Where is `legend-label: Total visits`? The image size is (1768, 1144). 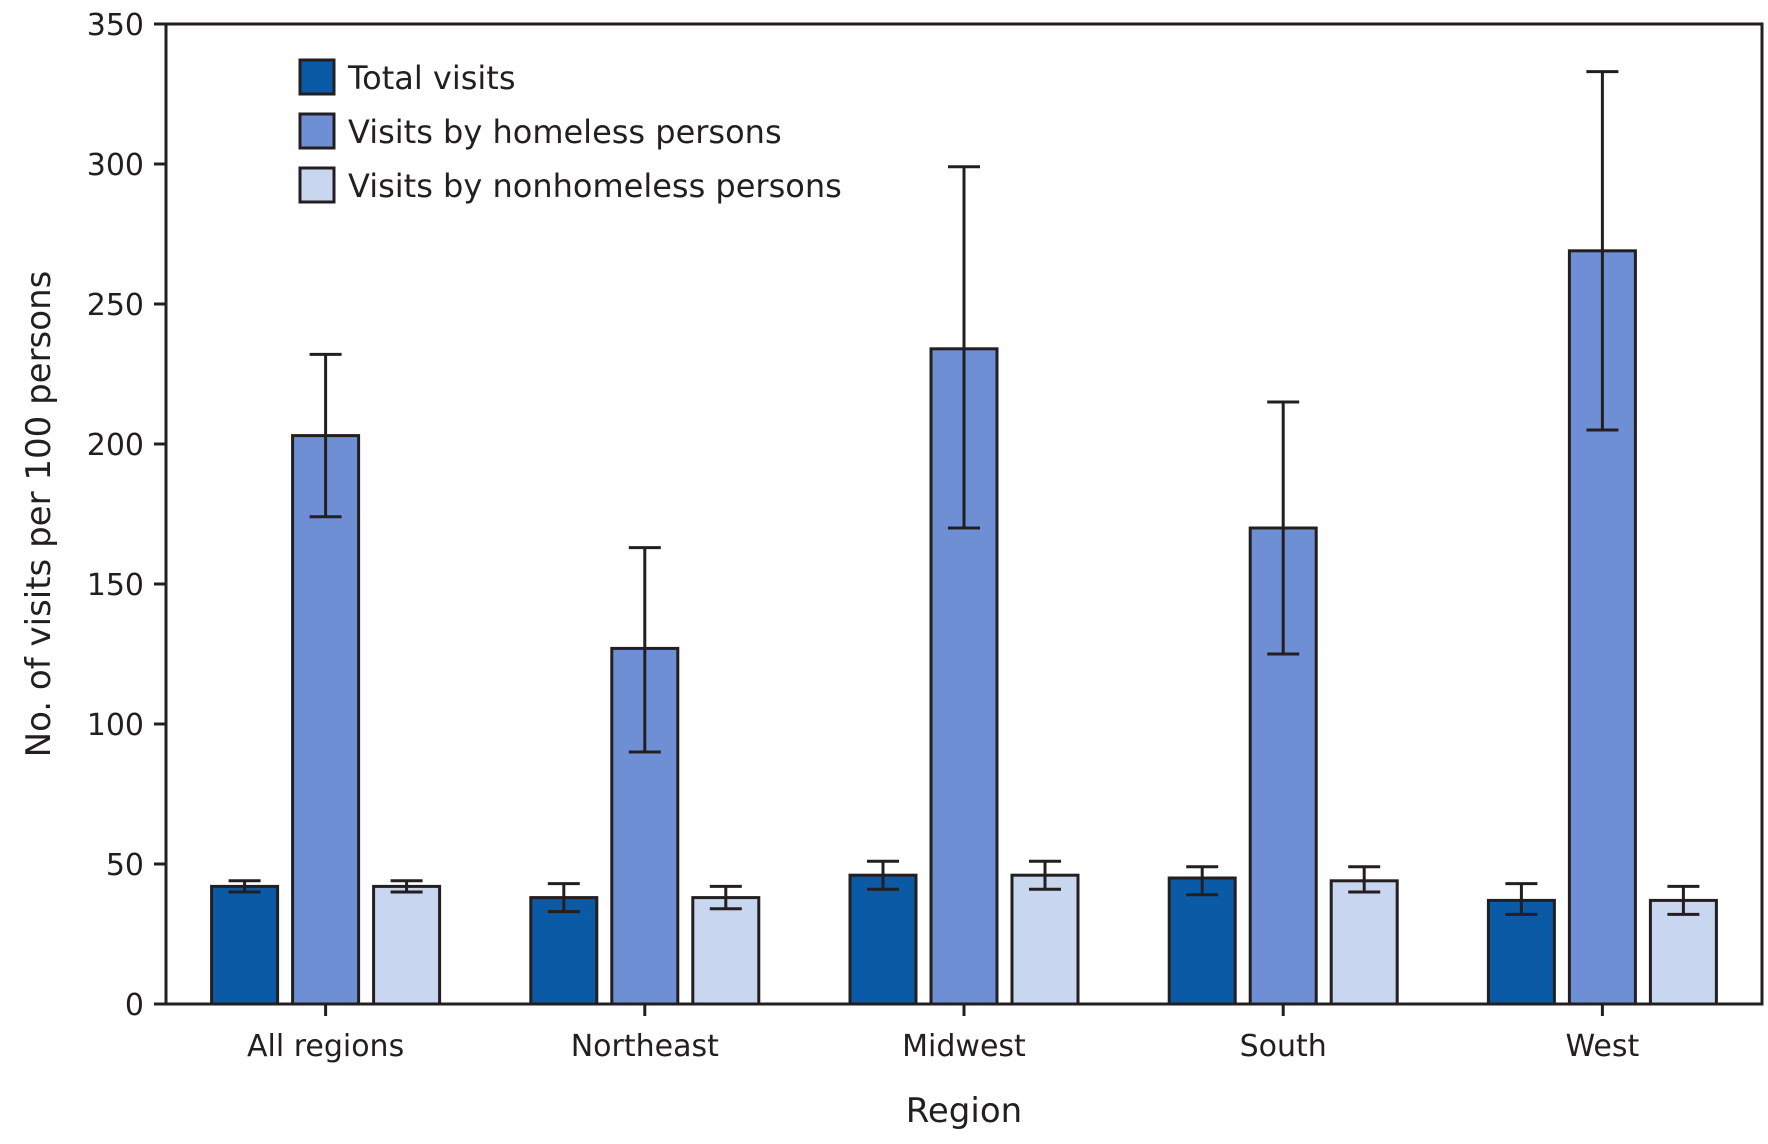
legend-label: Total visits is located at coordinates (431, 78).